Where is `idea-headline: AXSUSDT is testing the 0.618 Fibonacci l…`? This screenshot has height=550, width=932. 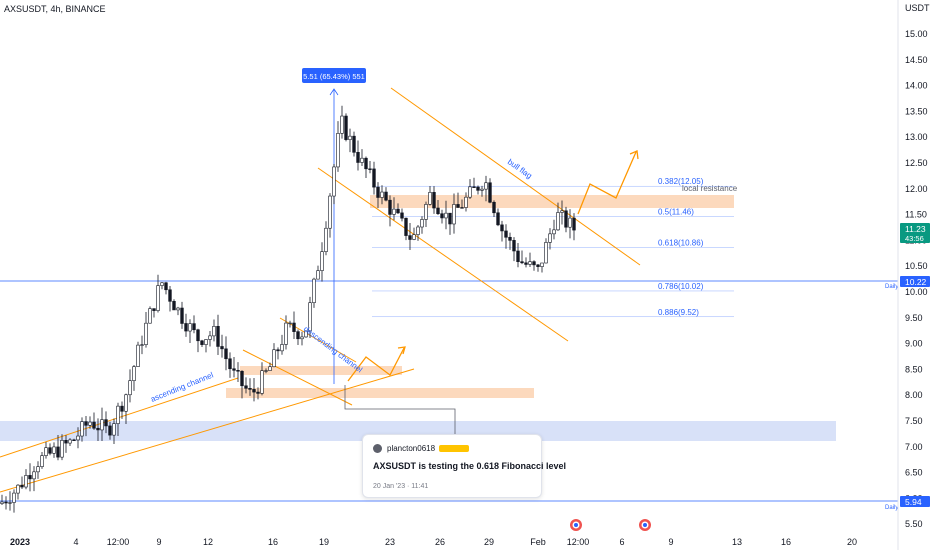
idea-headline: AXSUSDT is testing the 0.618 Fibonacci l… is located at coordinates (470, 466).